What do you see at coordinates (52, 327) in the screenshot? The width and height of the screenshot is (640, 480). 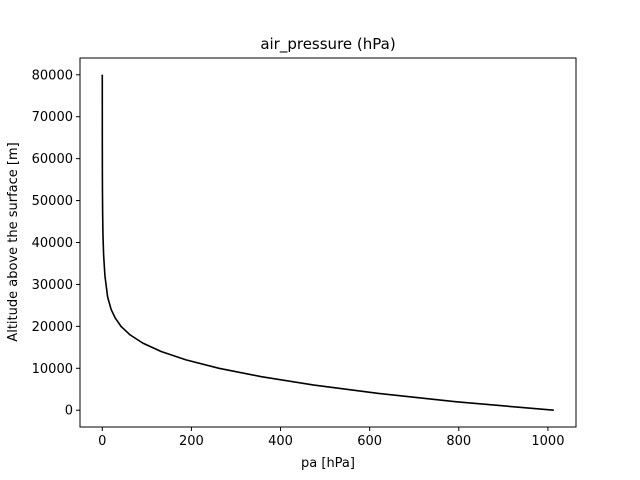 I see `y-tick-label: 20000` at bounding box center [52, 327].